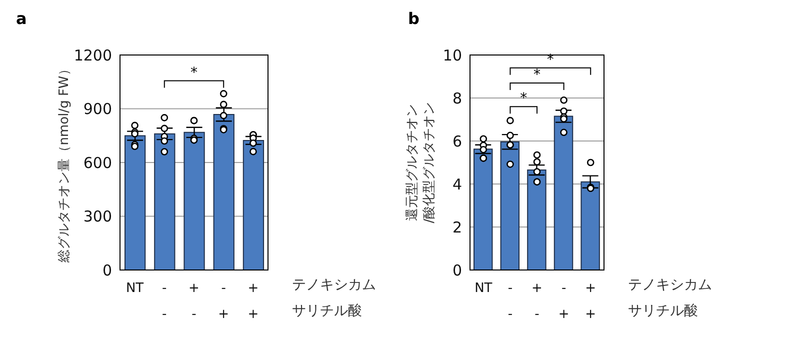 Image resolution: width=800 pixels, height=340 pixels. What do you see at coordinates (457, 98) in the screenshot?
I see `y-tick-label: 8` at bounding box center [457, 98].